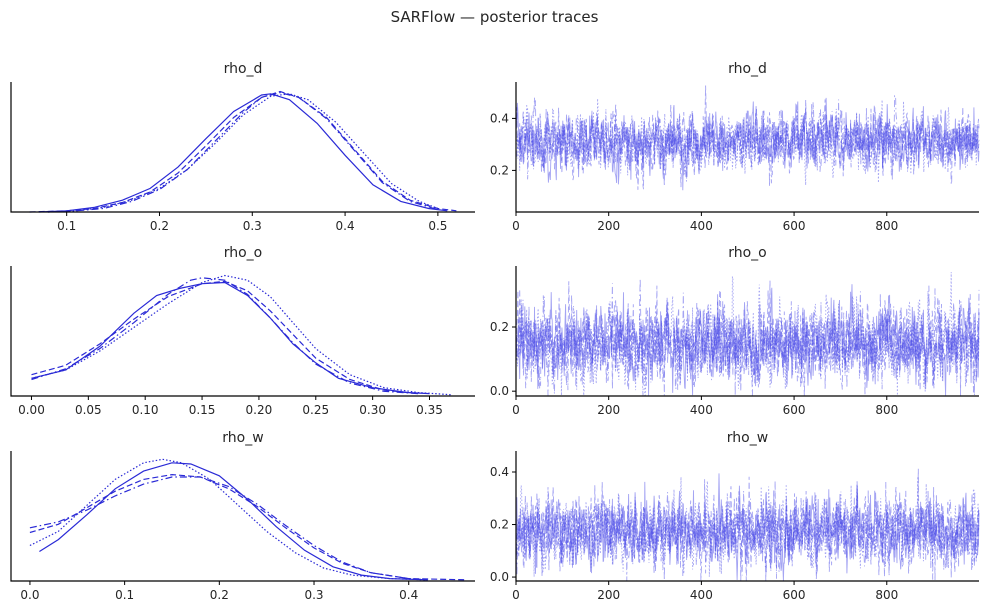  What do you see at coordinates (429, 410) in the screenshot?
I see `x-tick-label: 0.35` at bounding box center [429, 410].